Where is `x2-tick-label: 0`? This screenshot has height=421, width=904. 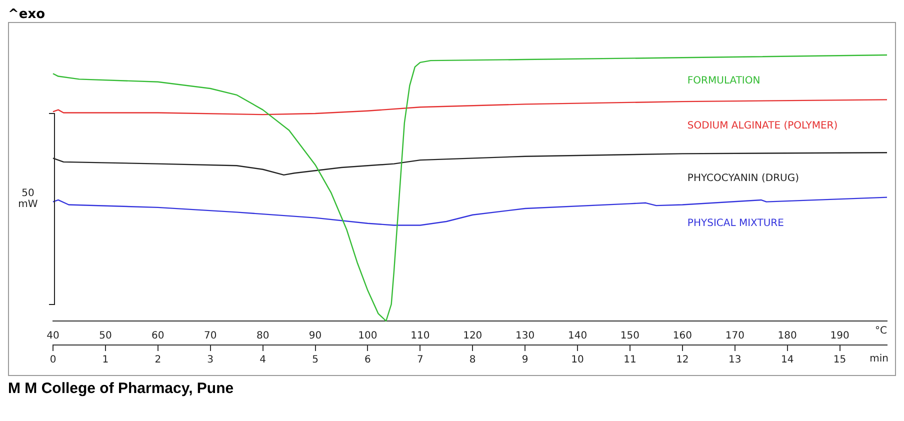 x2-tick-label: 0 is located at coordinates (53, 360).